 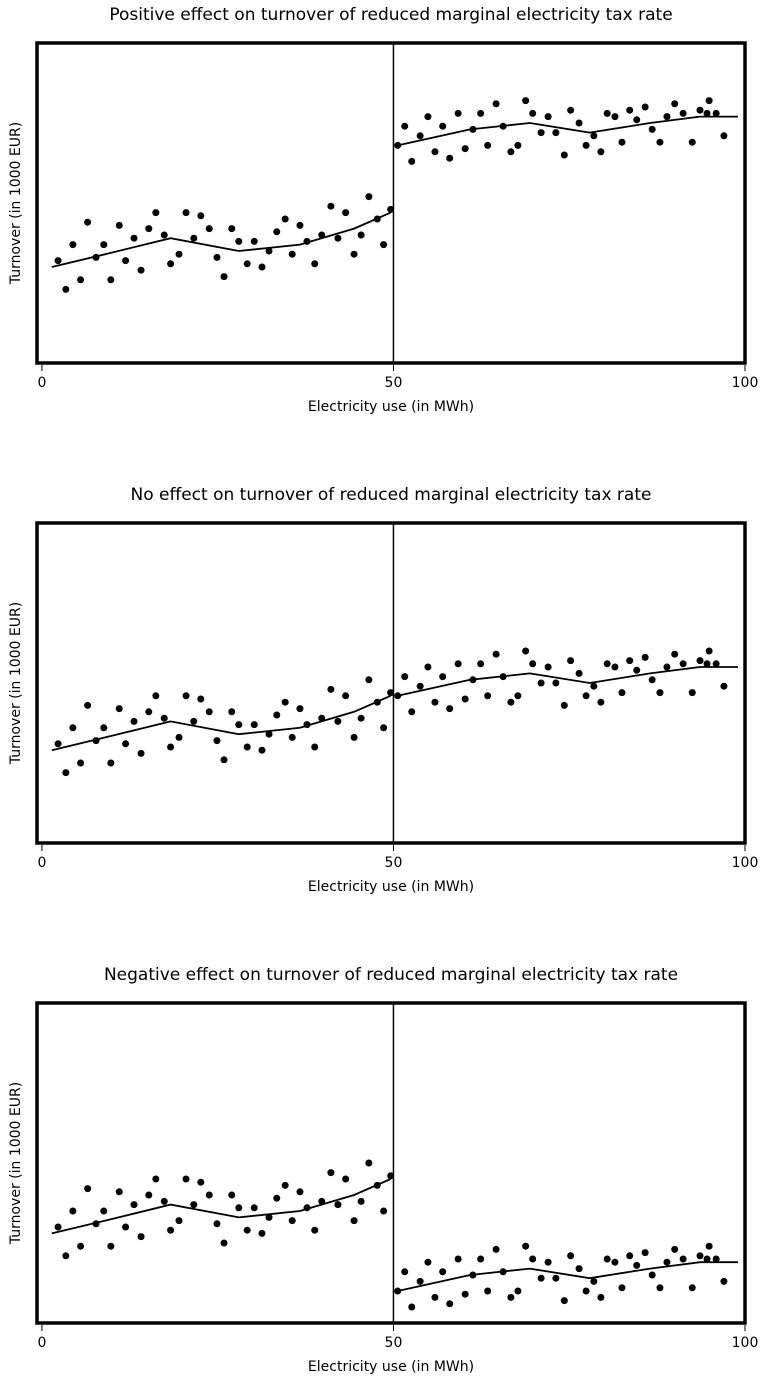 I want to click on y-axis-label: Turnover (in 1000 EUR), so click(x=16, y=203).